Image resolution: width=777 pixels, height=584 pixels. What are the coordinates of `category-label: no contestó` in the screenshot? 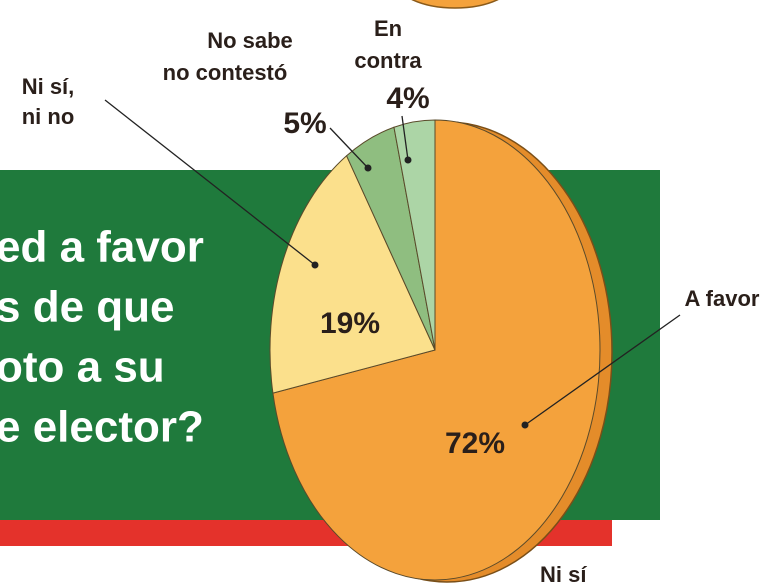 It's located at (225, 72).